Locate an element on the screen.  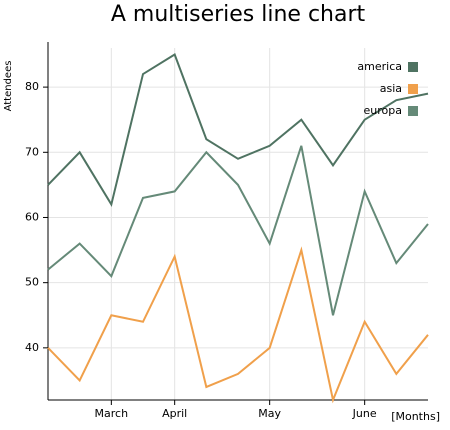
y-tick-label: 60 is located at coordinates (32, 216).